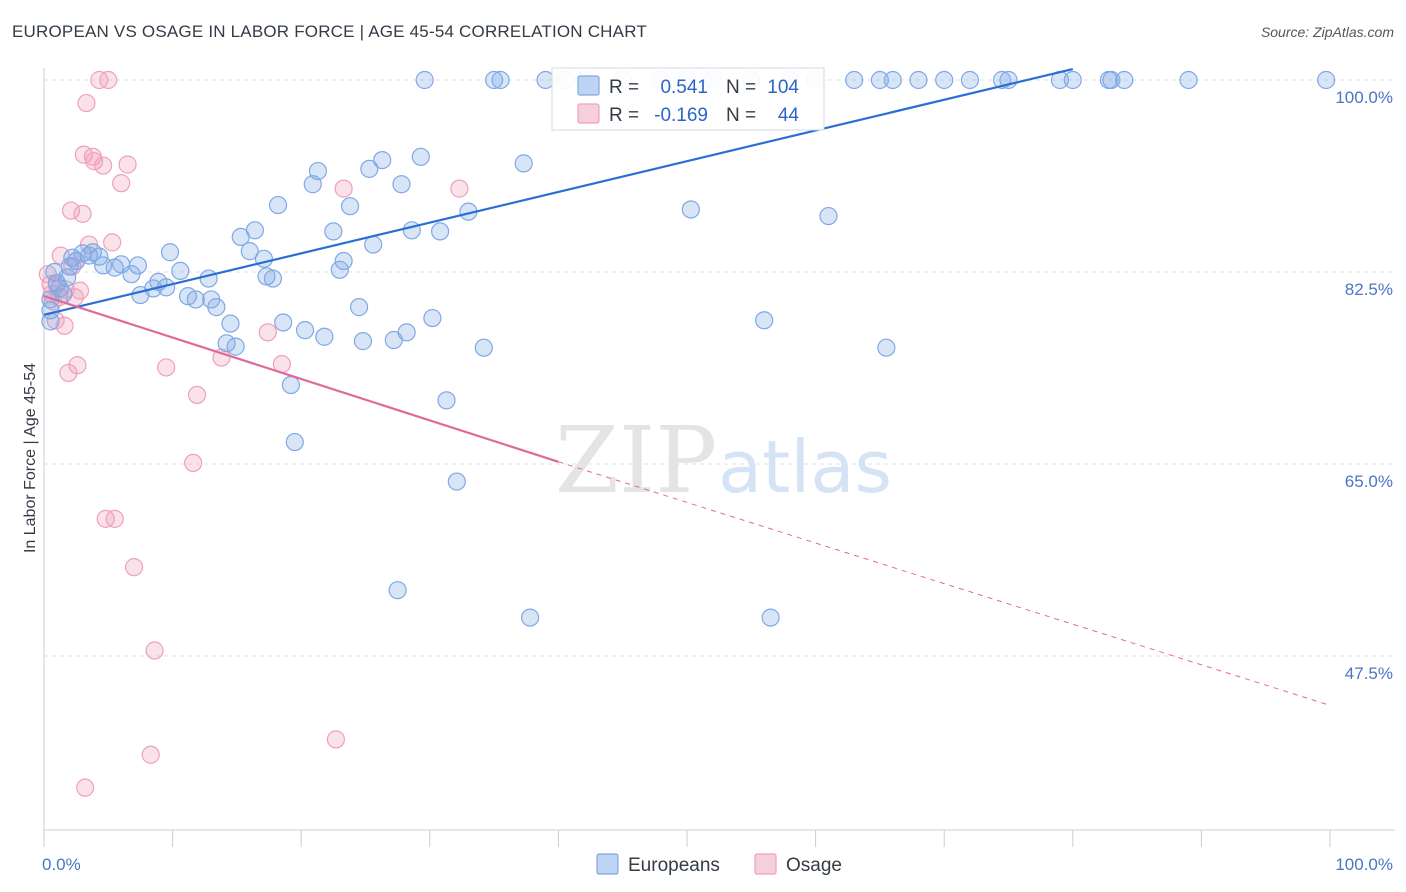  I want to click on y-tick-label-2: 65.0%, so click(1369, 481).